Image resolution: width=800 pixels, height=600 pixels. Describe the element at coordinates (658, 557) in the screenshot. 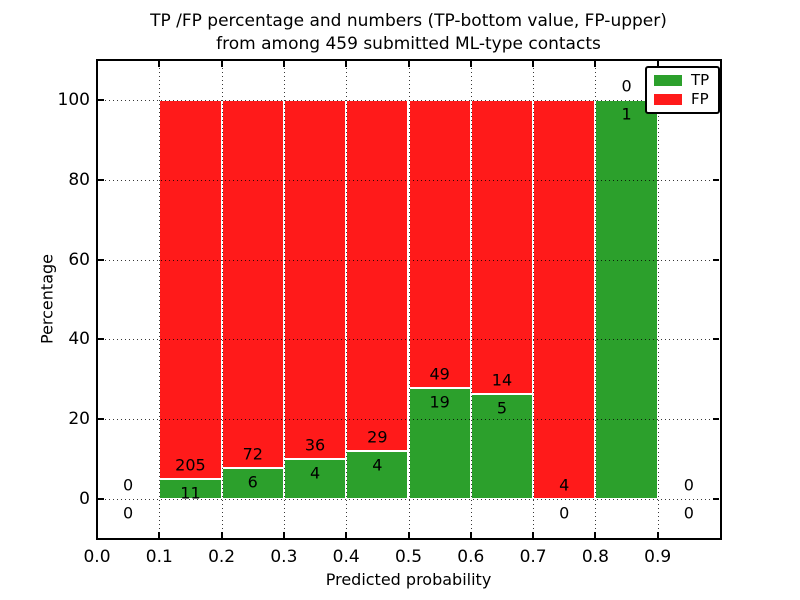

I see `x-tick-label: 0.9` at that location.